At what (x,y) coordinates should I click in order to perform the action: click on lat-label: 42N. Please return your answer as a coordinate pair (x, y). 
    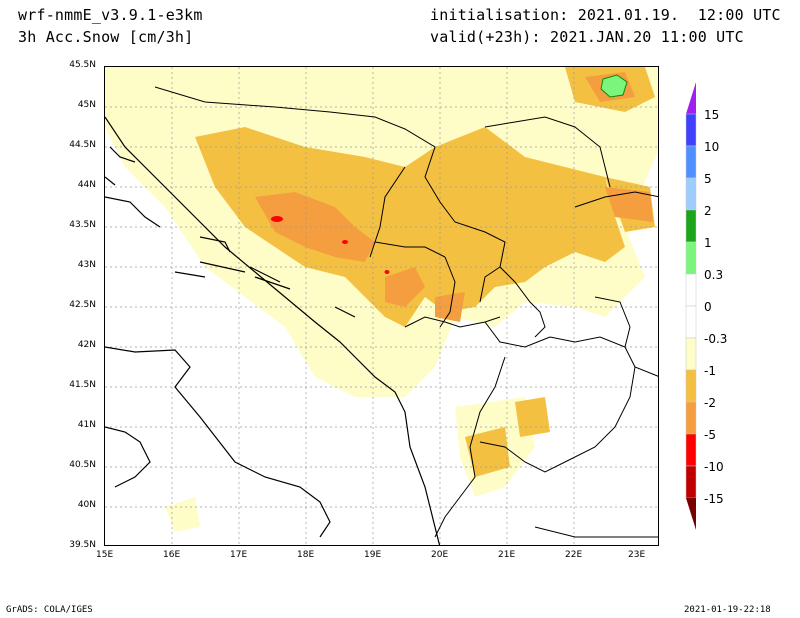
    Looking at the image, I should click on (86, 345).